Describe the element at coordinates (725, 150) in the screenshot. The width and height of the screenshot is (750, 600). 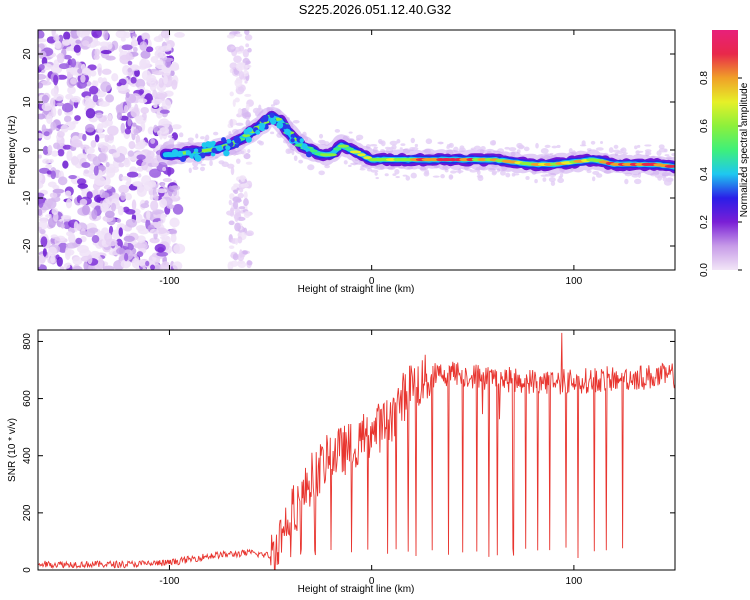
I see `colorbar-gradient` at that location.